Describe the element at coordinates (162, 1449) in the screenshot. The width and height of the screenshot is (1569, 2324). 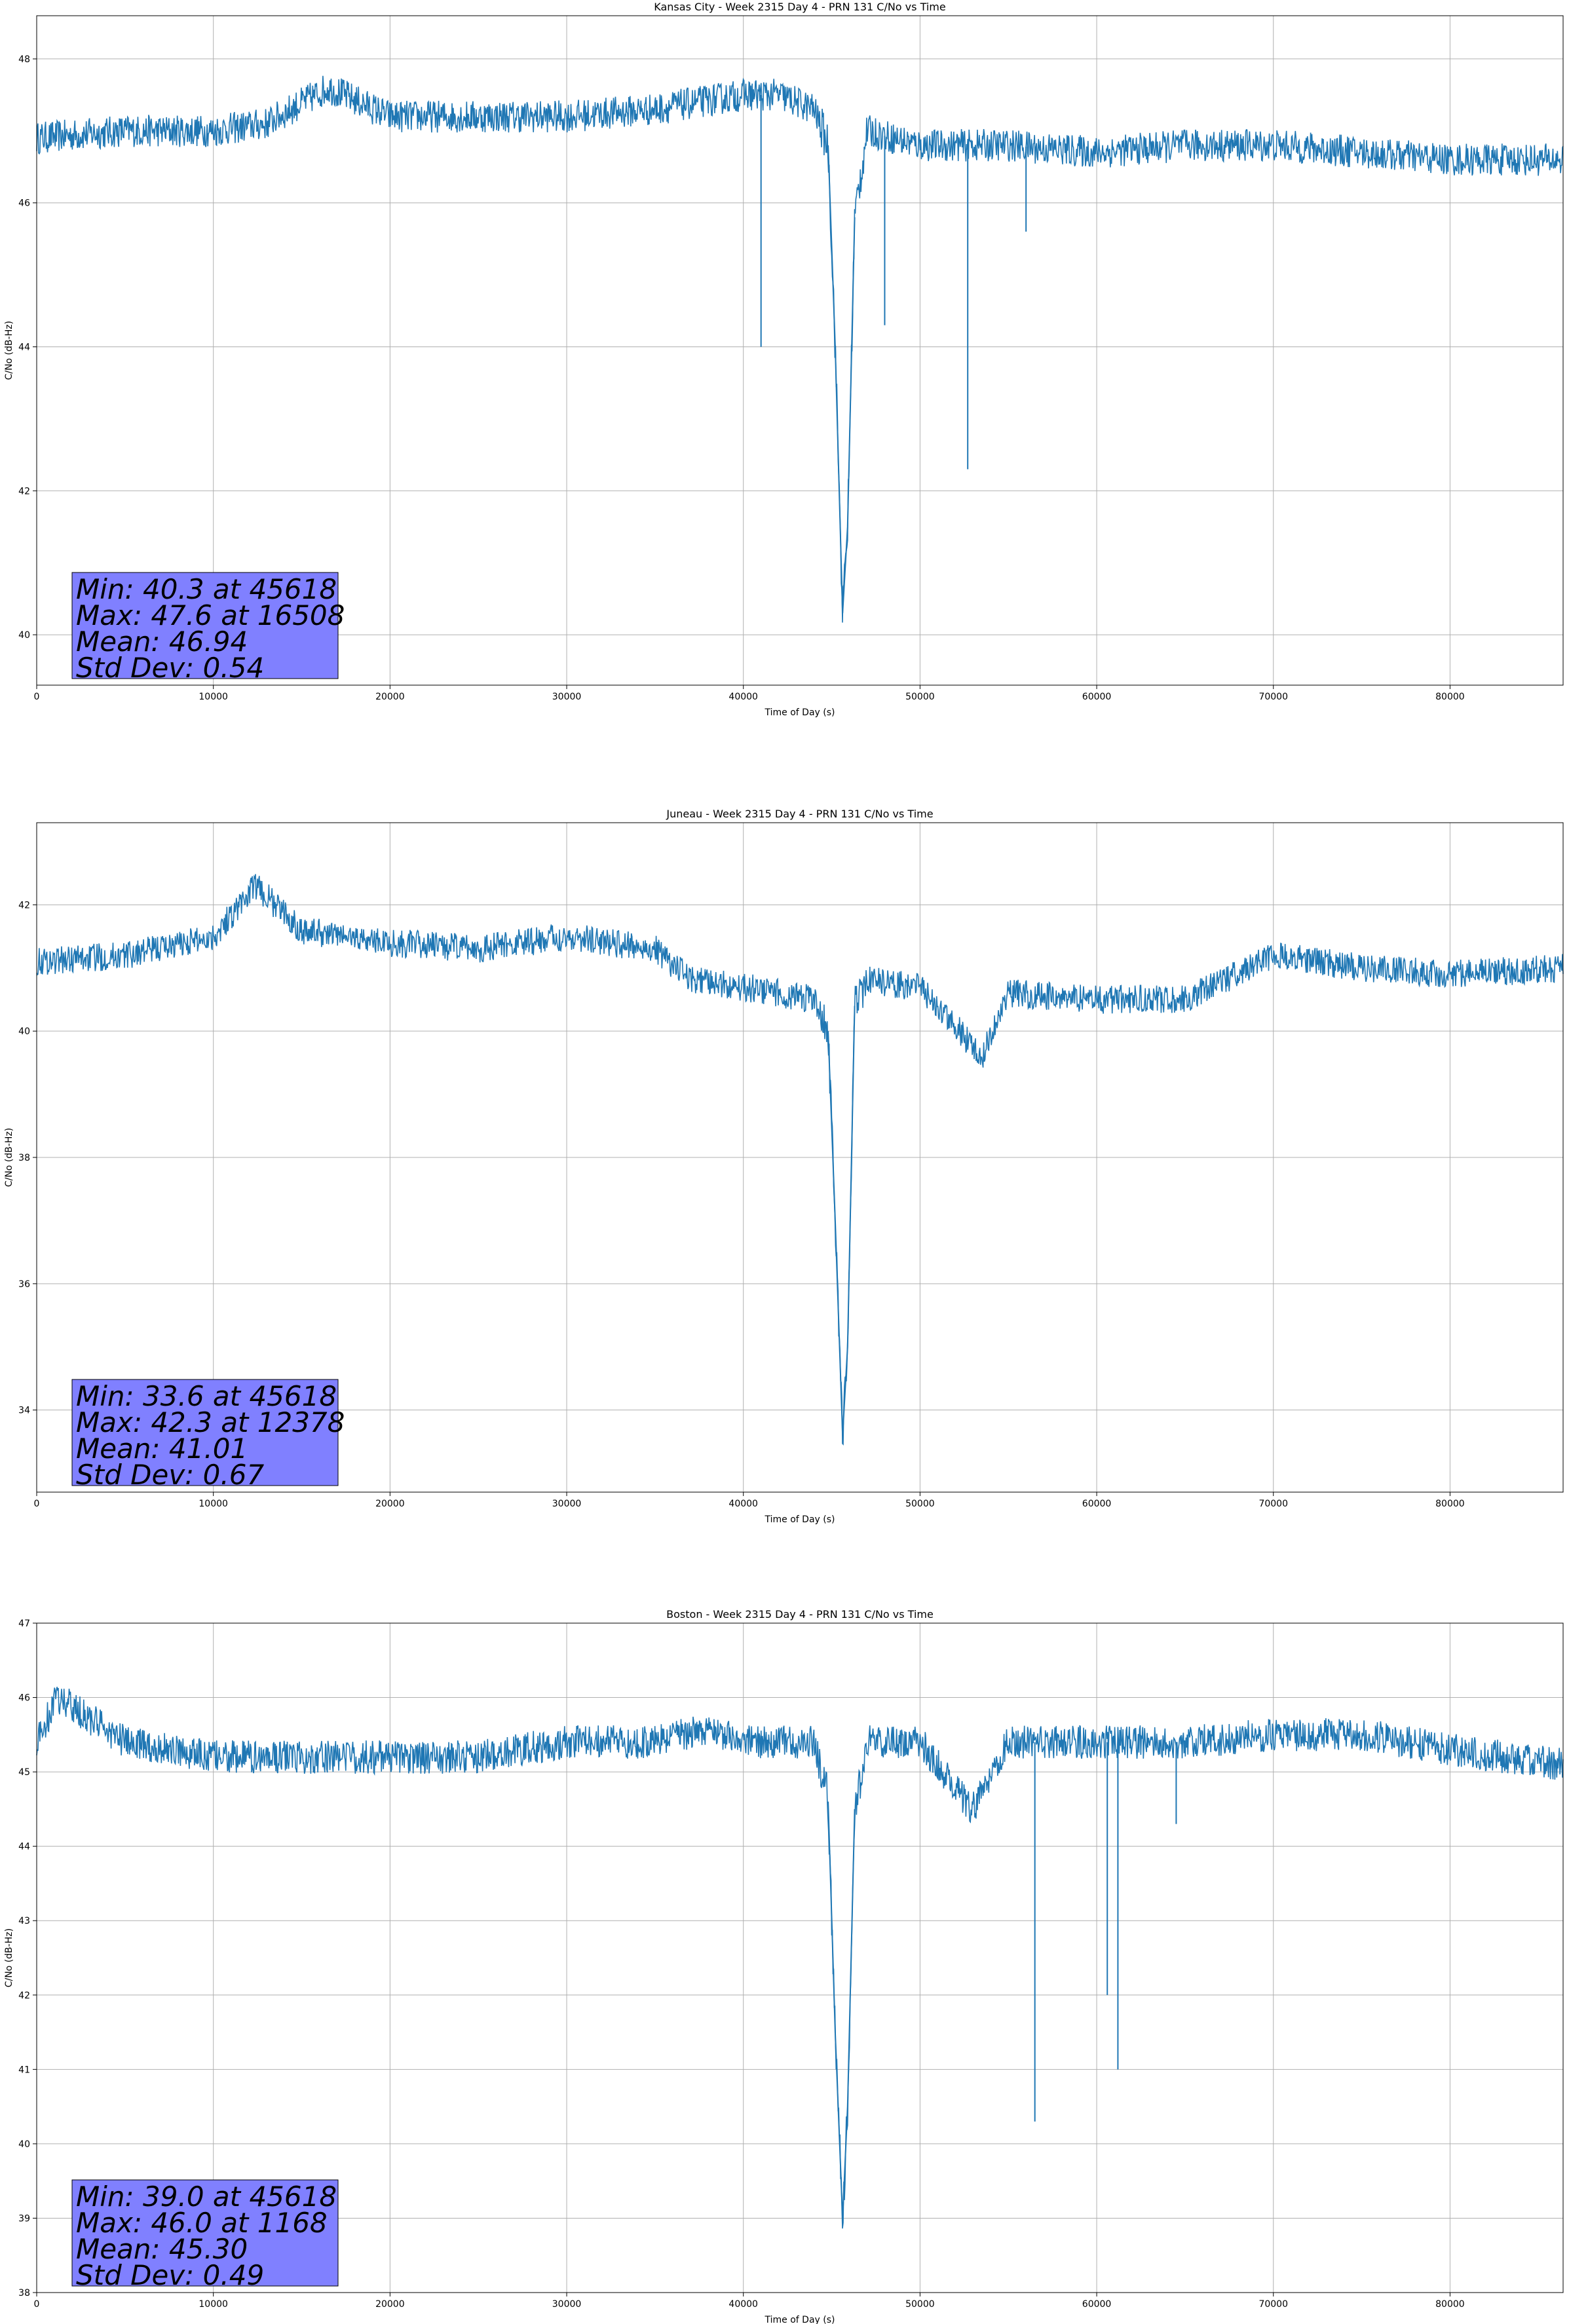
I see `stats-line: Mean: 41.01` at that location.